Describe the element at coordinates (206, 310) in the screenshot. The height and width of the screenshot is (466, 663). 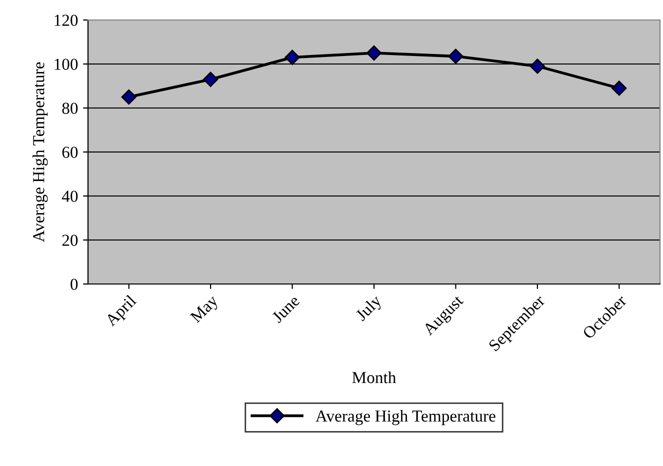
I see `x-tick-label: May` at that location.